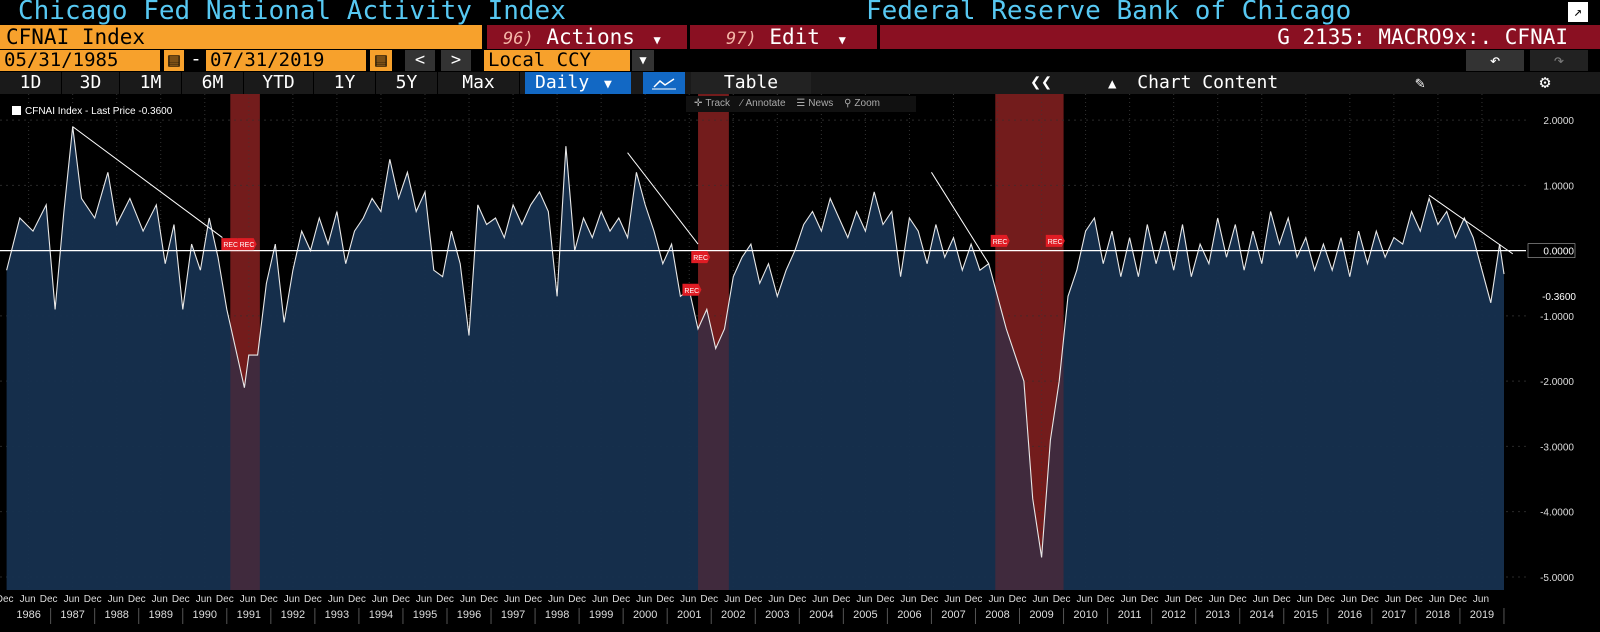 The width and height of the screenshot is (1600, 632). Describe the element at coordinates (867, 103) in the screenshot. I see `tool-zoom: Zoom` at that location.